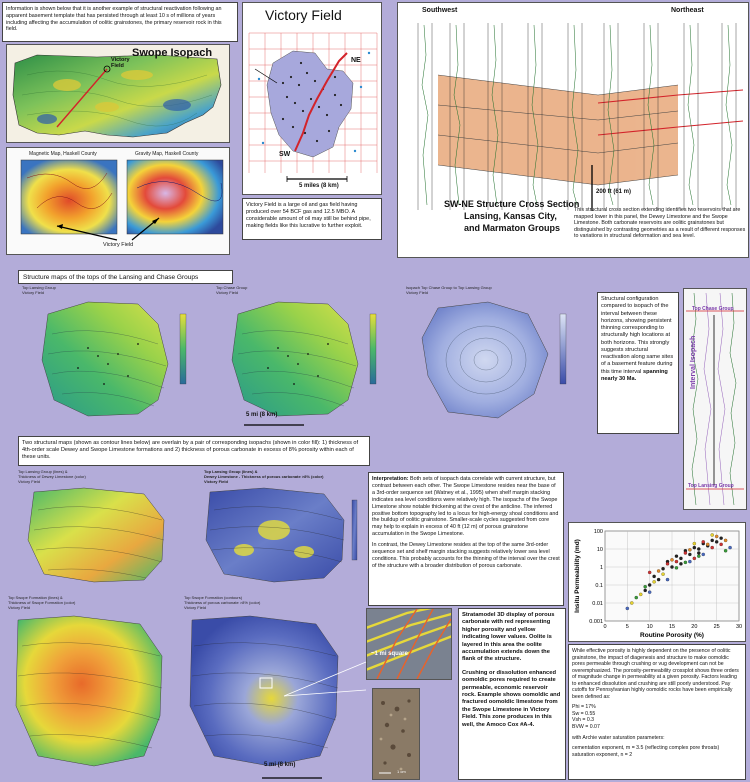 The image size is (750, 782). What do you see at coordinates (694, 627) in the screenshot?
I see `x-tick-label: 20` at bounding box center [694, 627].